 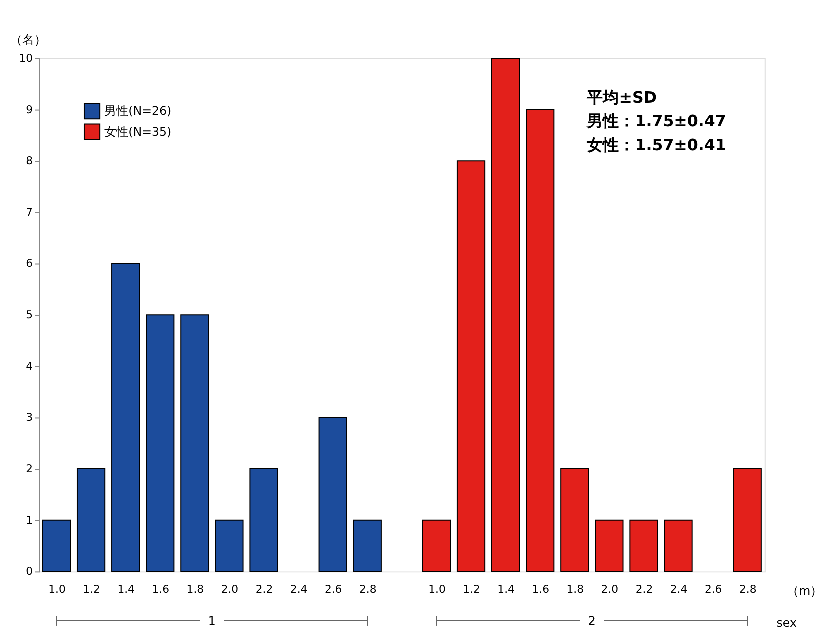 What do you see at coordinates (30, 109) in the screenshot?
I see `y-tick-label: 9` at bounding box center [30, 109].